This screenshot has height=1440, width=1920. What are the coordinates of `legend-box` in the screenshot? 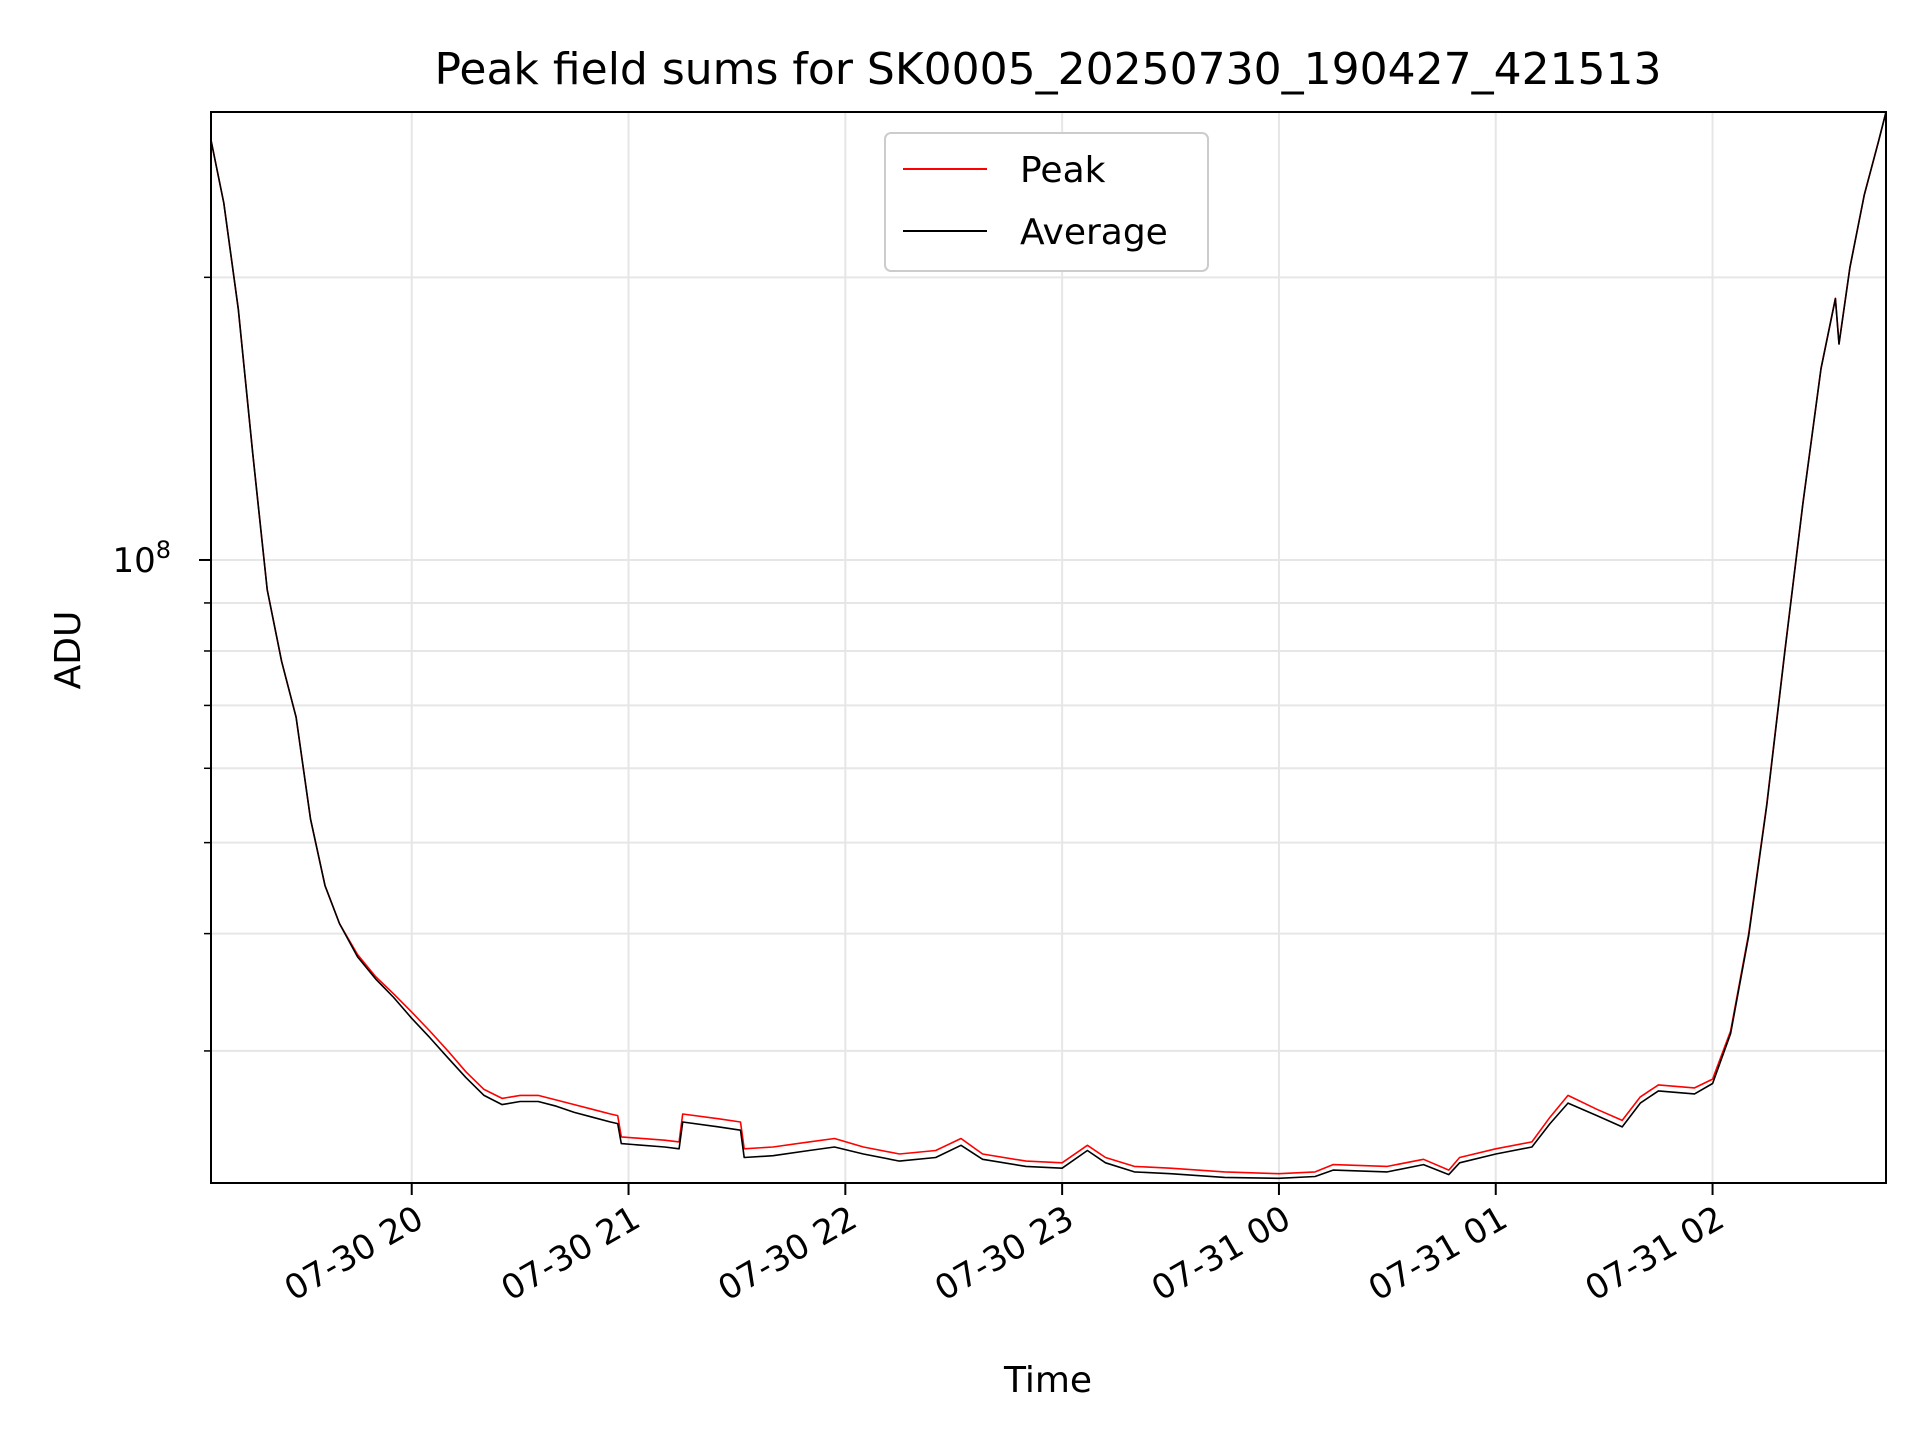 It's located at (1046, 202).